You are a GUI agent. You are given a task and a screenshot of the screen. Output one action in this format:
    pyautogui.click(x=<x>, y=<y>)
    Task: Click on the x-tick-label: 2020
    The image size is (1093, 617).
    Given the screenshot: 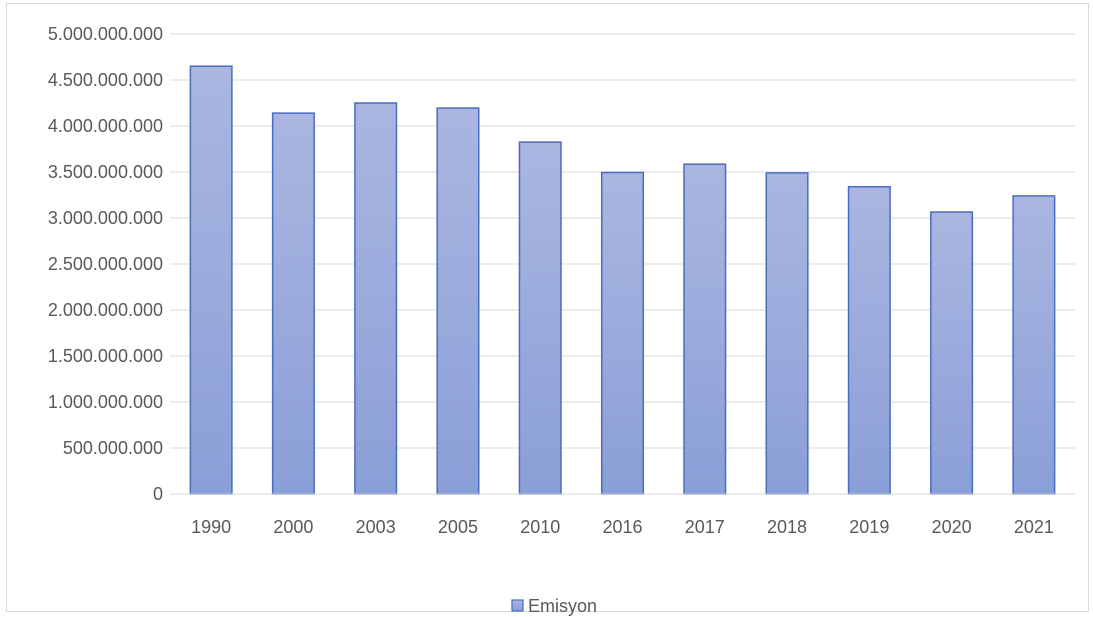 What is the action you would take?
    pyautogui.click(x=952, y=527)
    